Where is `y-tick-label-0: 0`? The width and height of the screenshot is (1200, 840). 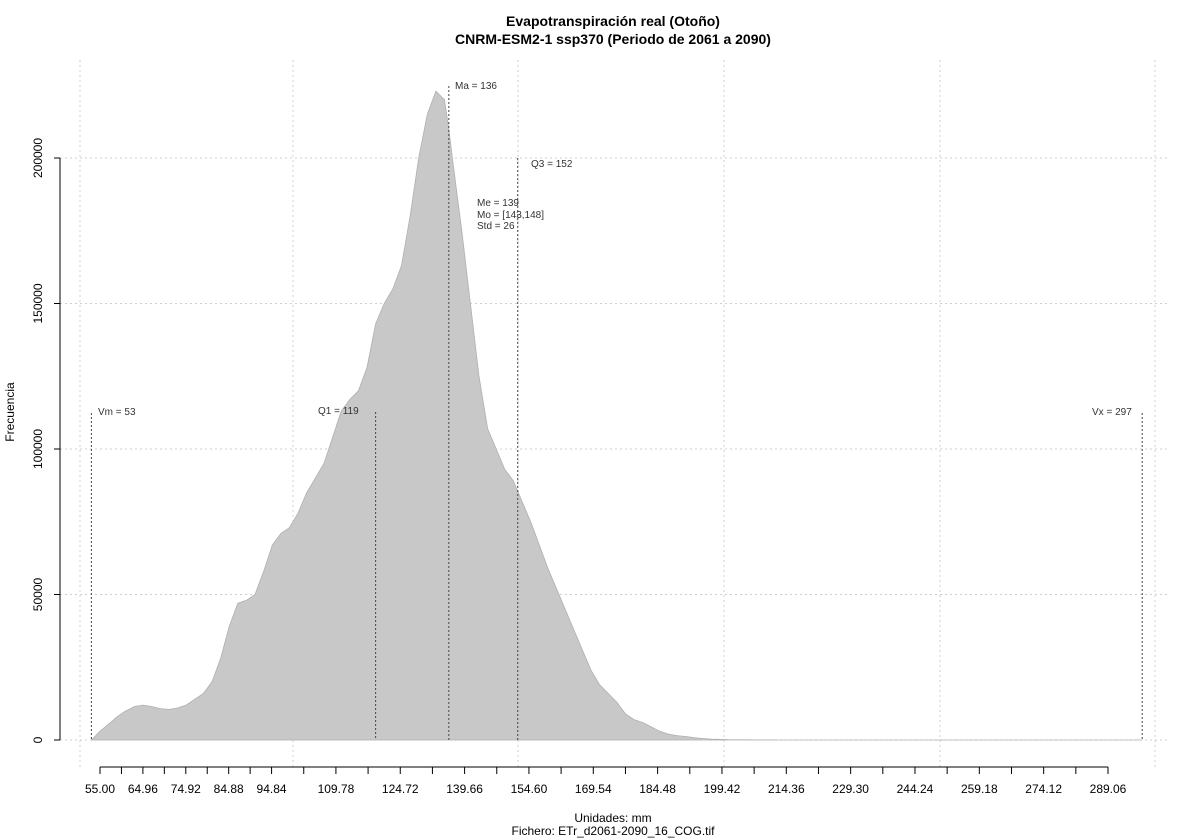
y-tick-label-0: 0 is located at coordinates (38, 739).